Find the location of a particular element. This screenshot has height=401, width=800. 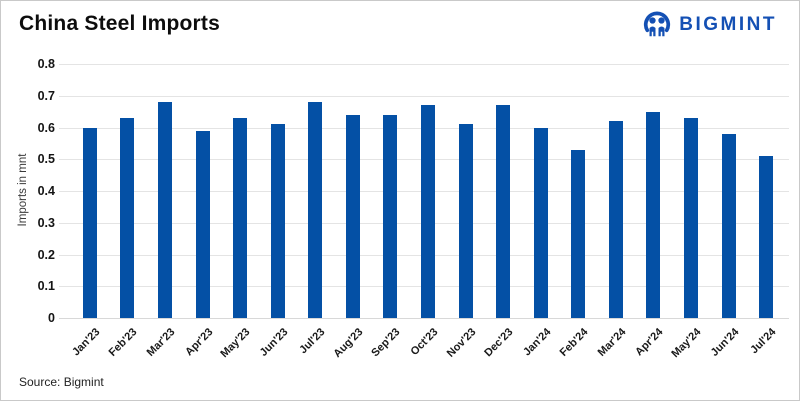

gridline-y-0.8 is located at coordinates (424, 64).